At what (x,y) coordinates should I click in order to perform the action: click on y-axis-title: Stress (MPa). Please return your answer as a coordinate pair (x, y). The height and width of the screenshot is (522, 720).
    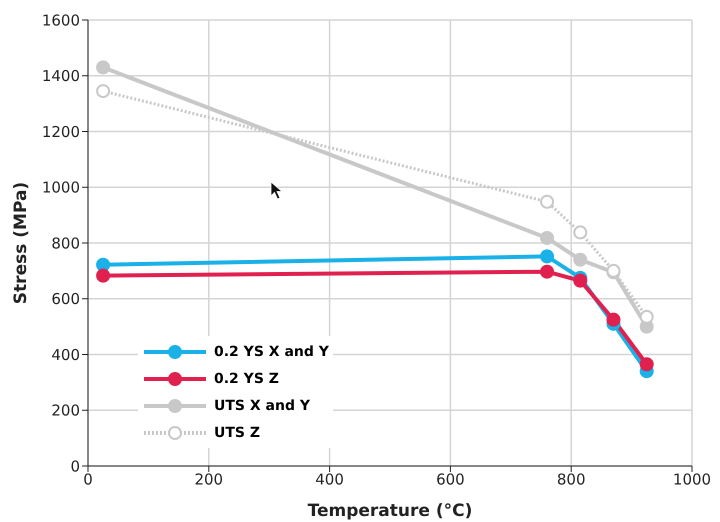
    Looking at the image, I should click on (21, 243).